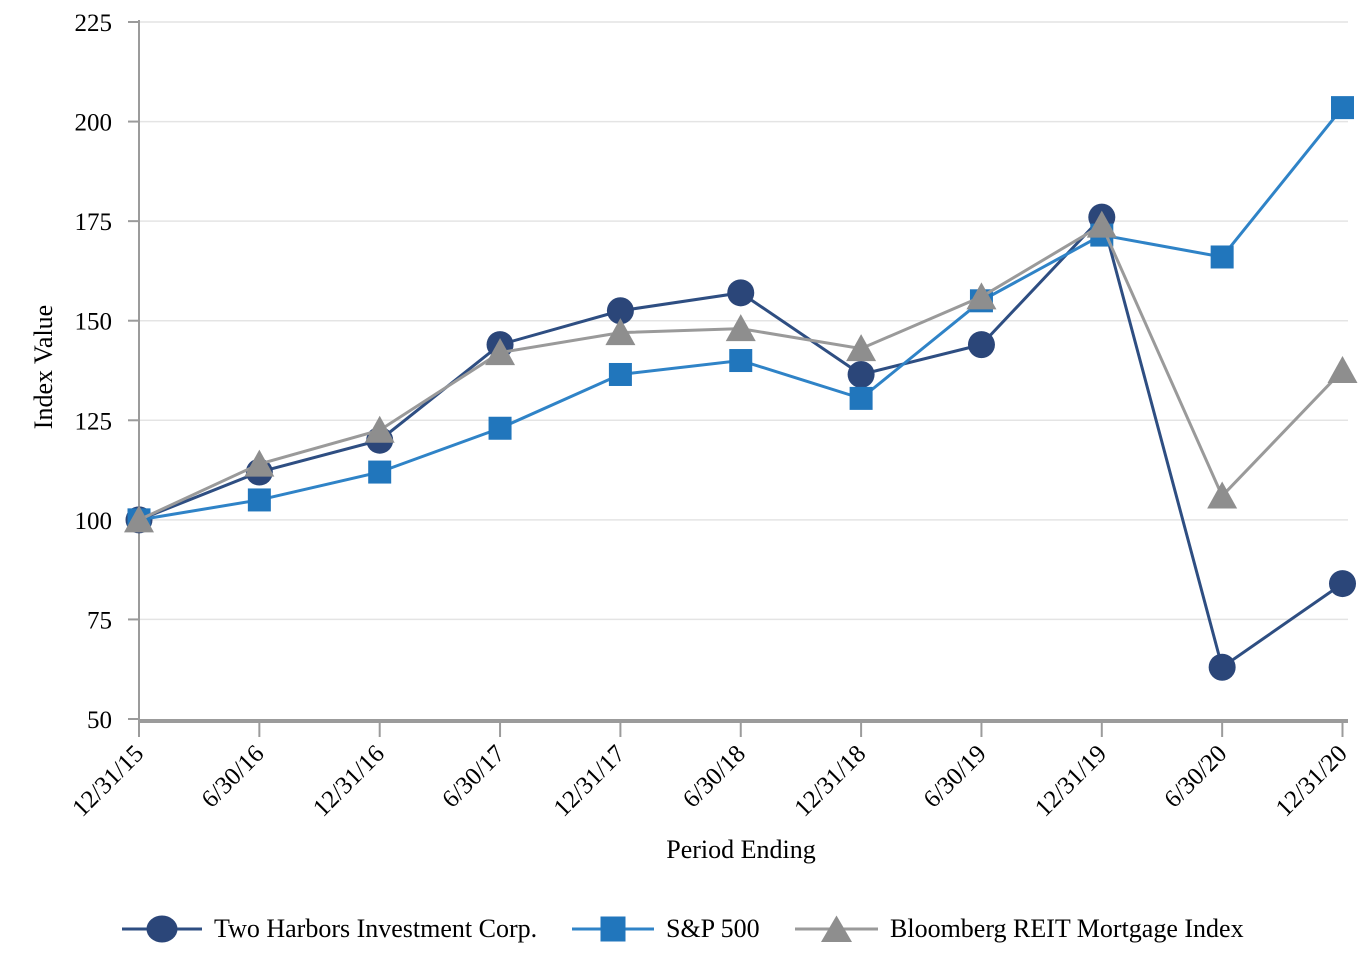 The height and width of the screenshot is (960, 1364). I want to click on y-tick-label: 175, so click(94, 222).